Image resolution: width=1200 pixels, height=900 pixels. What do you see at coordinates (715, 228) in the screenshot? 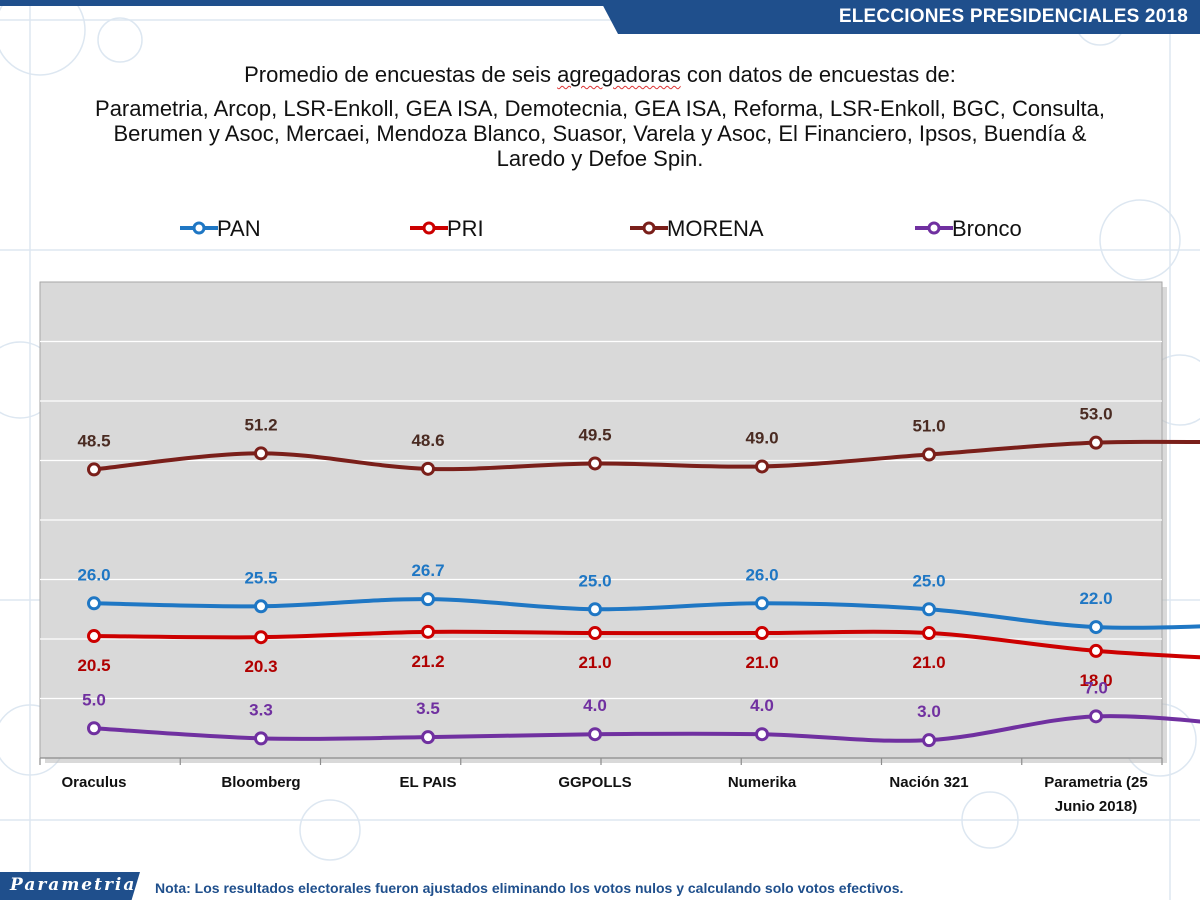
I see `legend-label-morena: MORENA` at bounding box center [715, 228].